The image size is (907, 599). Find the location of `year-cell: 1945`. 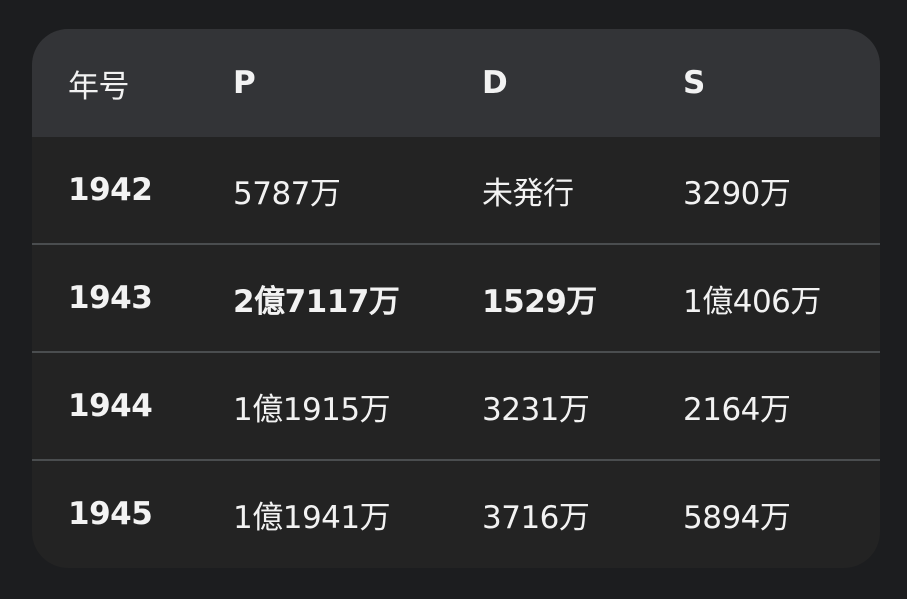

year-cell: 1945 is located at coordinates (110, 514).